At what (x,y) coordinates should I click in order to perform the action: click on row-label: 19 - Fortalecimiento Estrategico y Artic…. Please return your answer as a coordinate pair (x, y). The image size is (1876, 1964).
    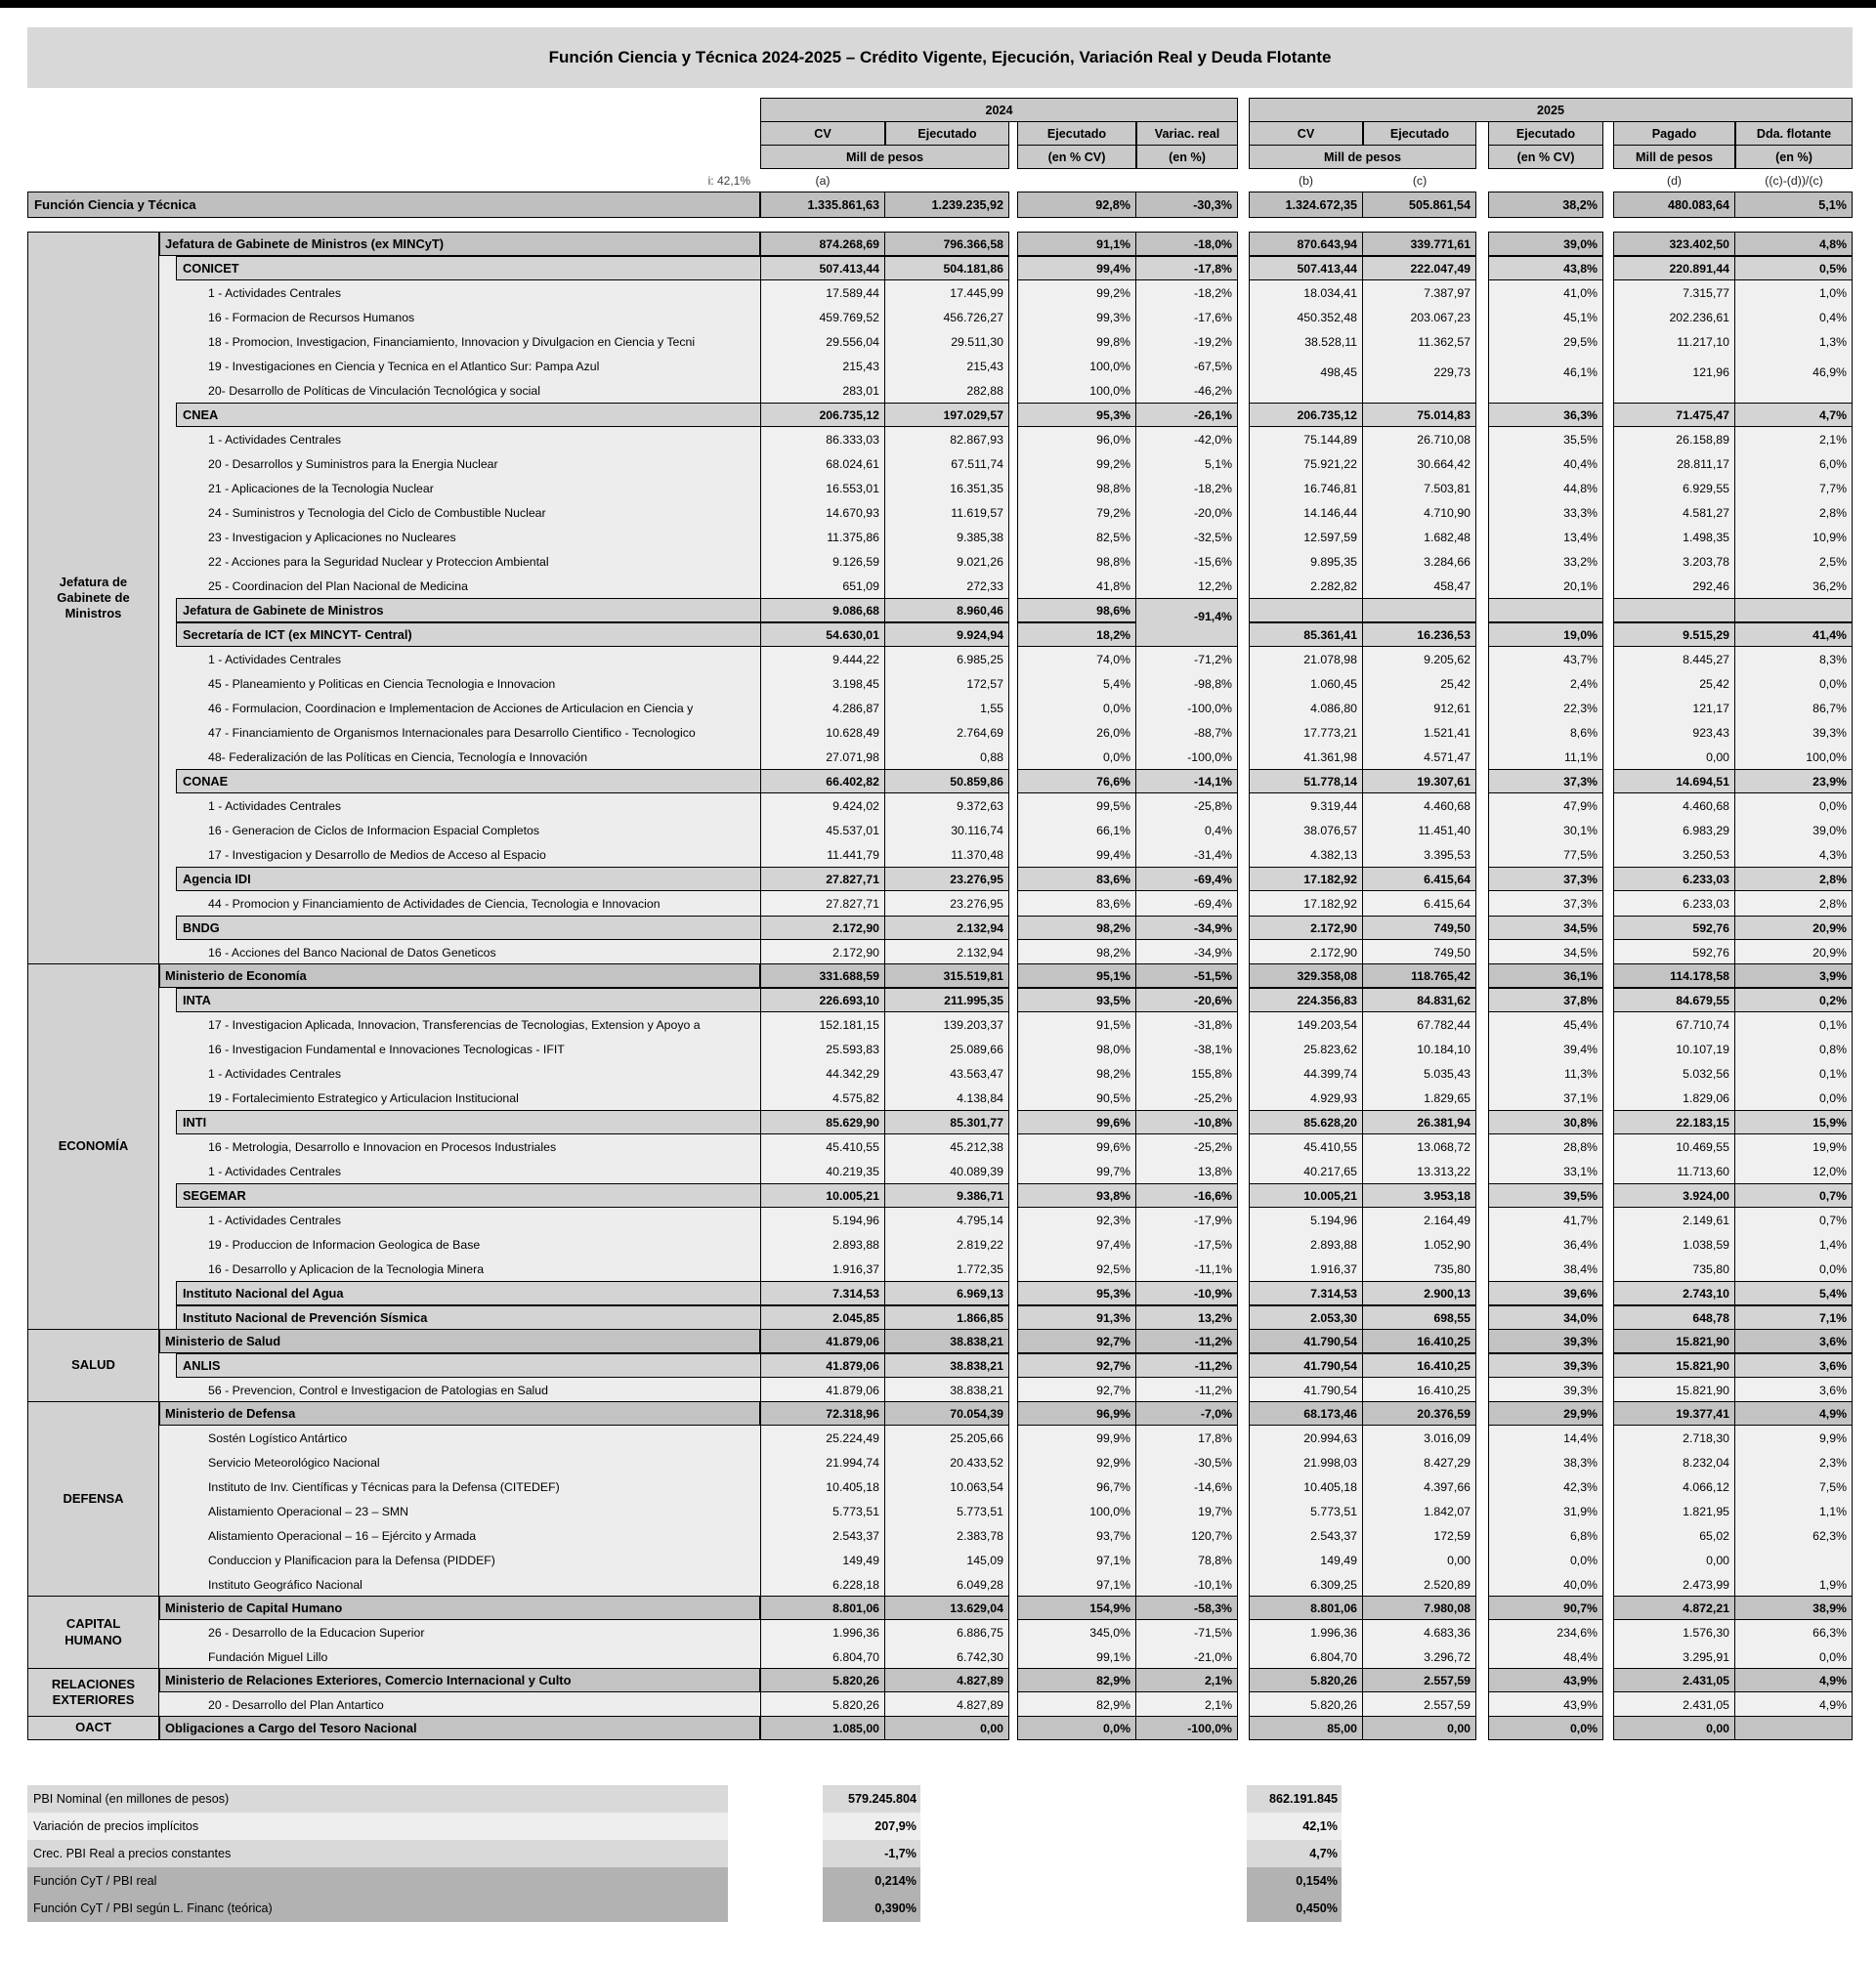
    Looking at the image, I should click on (459, 1098).